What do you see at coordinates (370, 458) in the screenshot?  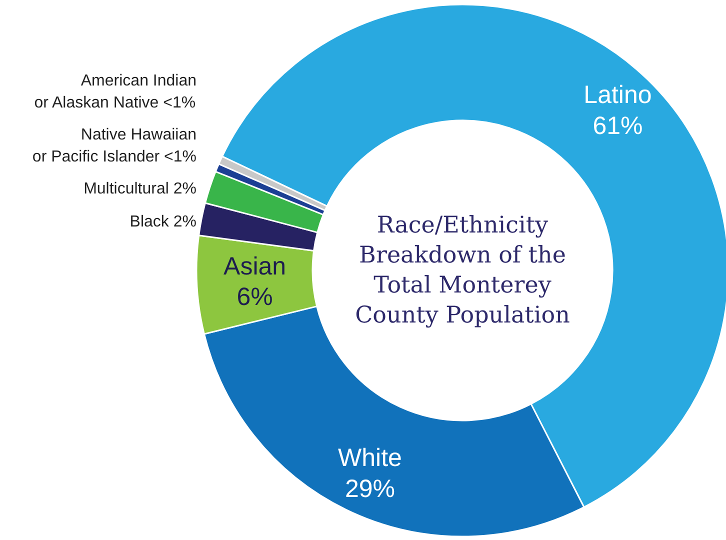 I see `slice-label: White` at bounding box center [370, 458].